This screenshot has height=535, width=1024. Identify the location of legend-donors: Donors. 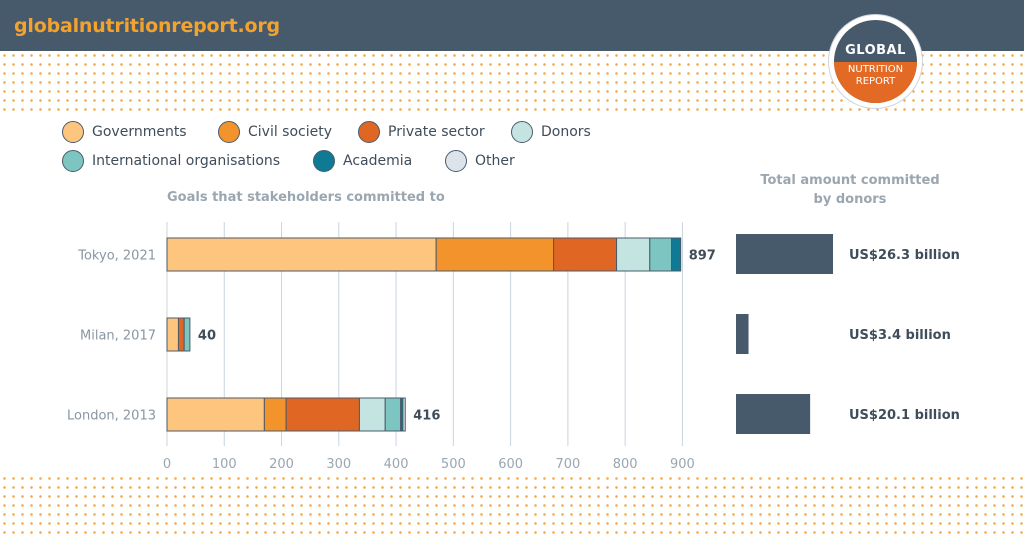
(551, 132).